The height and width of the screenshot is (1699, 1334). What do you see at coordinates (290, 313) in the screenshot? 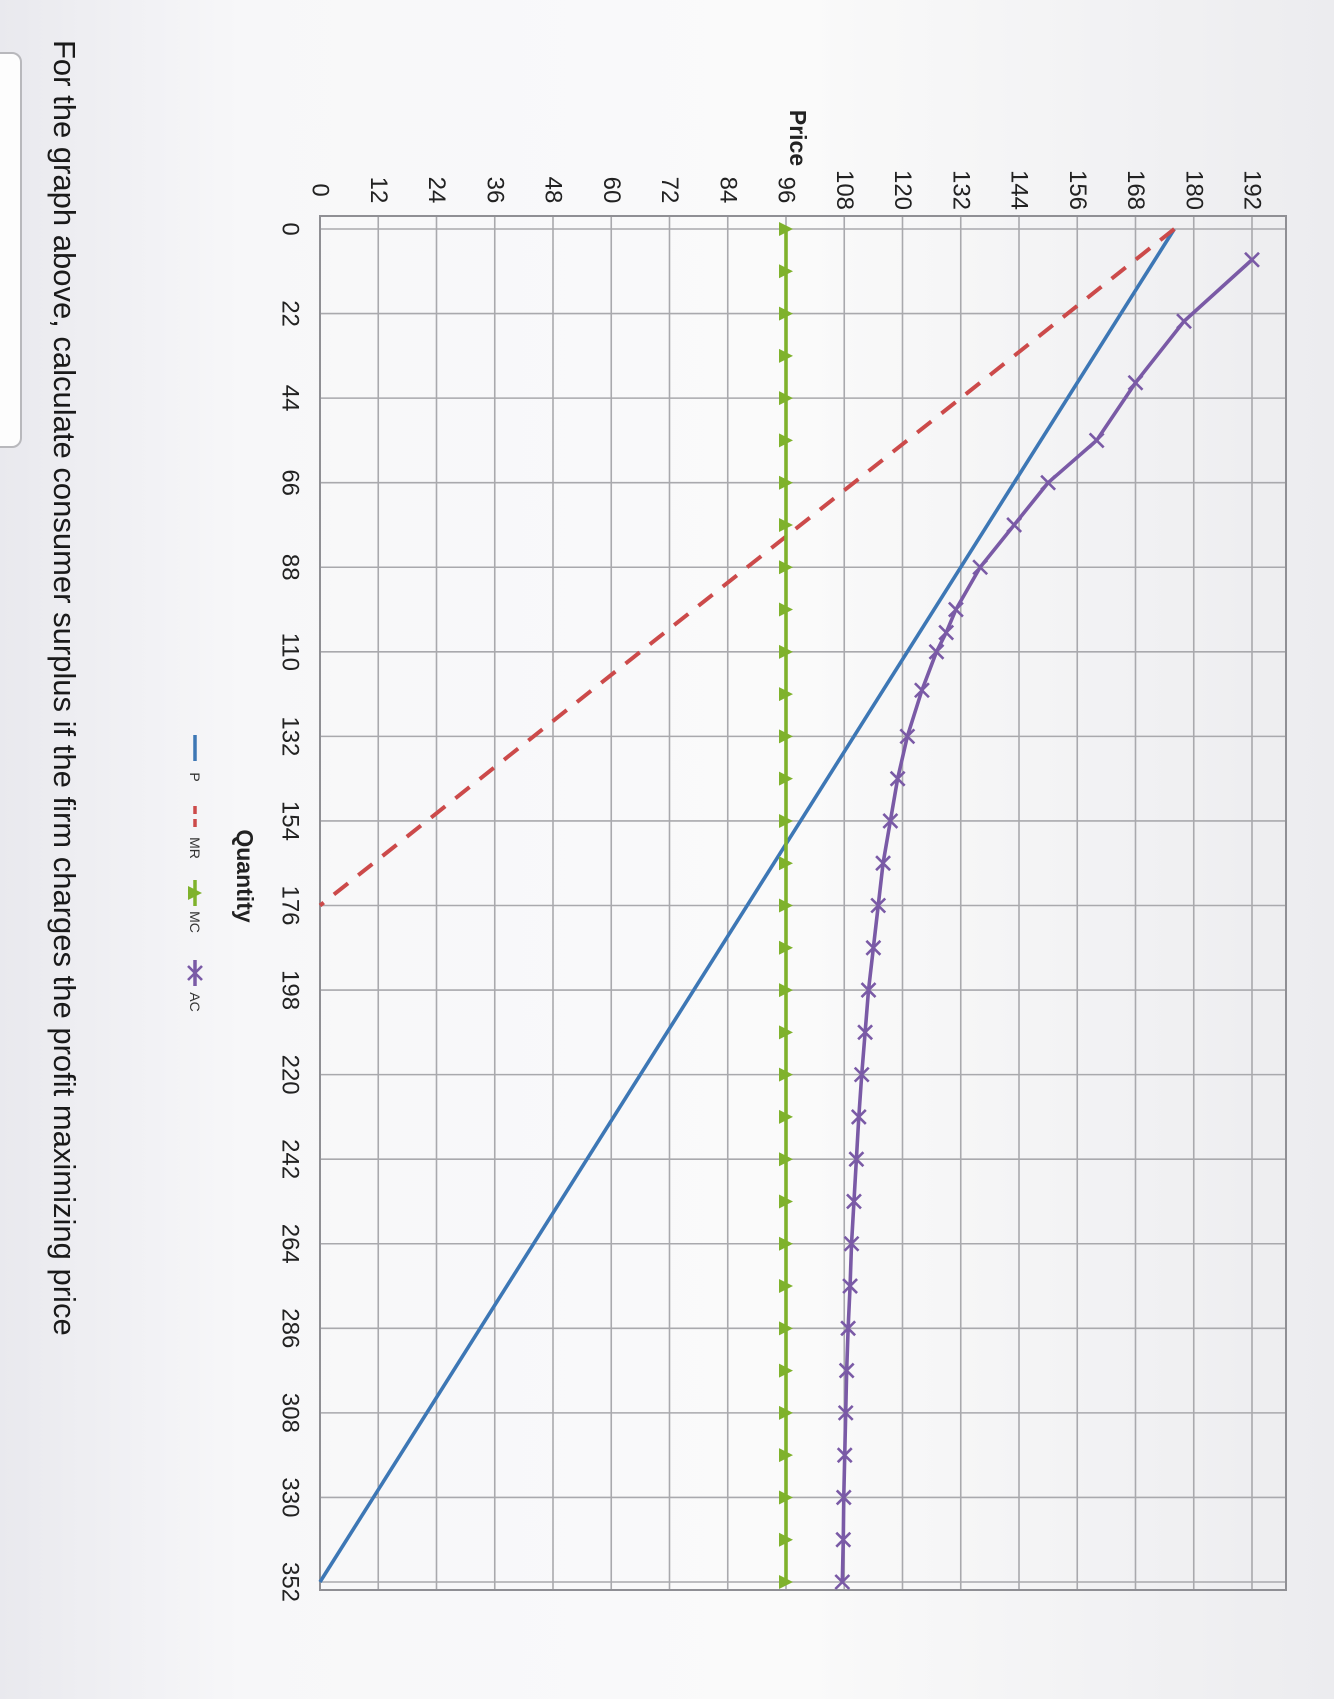
I see `tick-label-quantity: 22` at bounding box center [290, 313].